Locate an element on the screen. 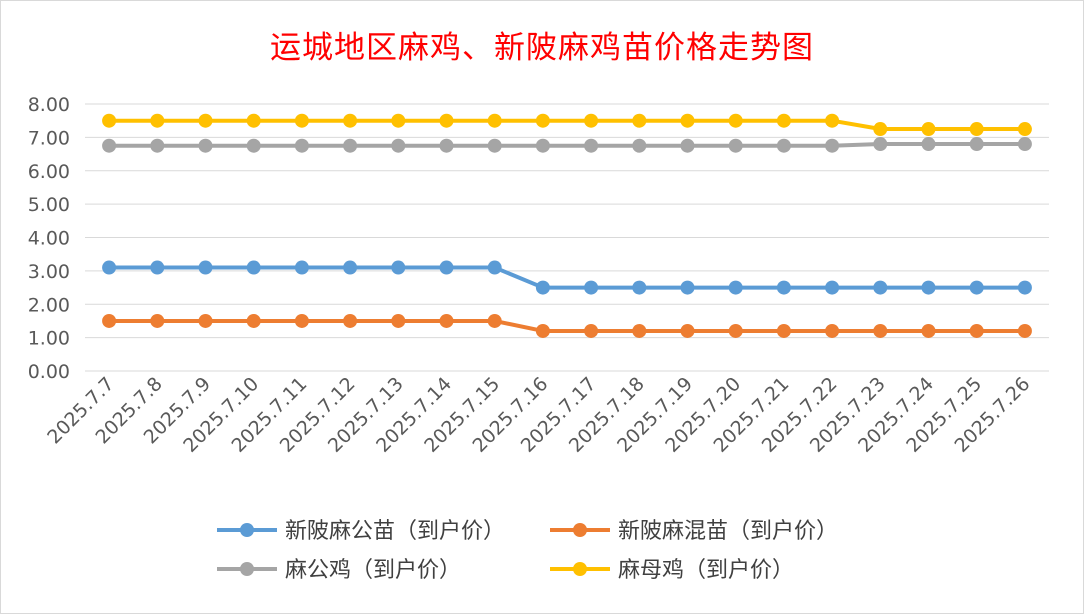 The width and height of the screenshot is (1084, 614). y-tick-label: 7.00 is located at coordinates (49, 138).